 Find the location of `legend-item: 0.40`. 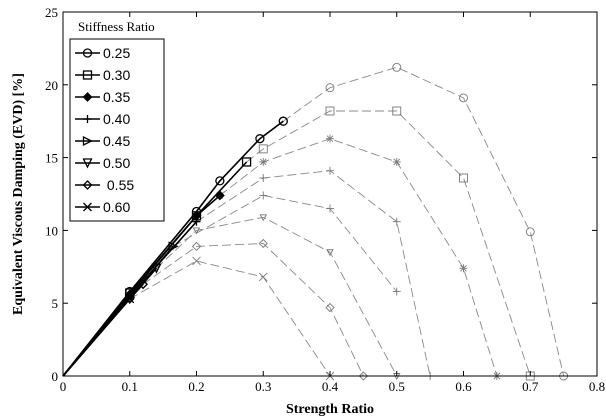

legend-item: 0.40 is located at coordinates (102, 119).